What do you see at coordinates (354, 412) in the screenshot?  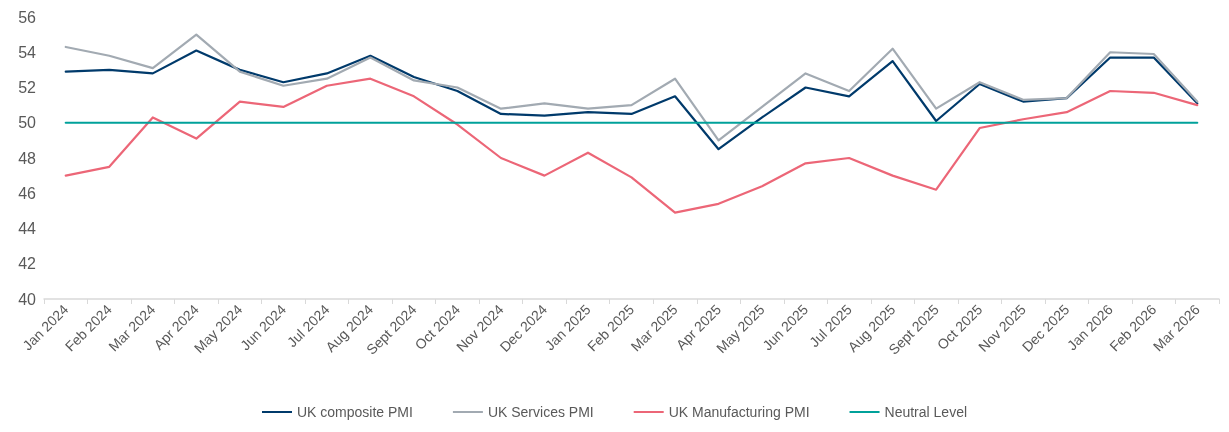 I see `legend-label: UK composite PMI` at bounding box center [354, 412].